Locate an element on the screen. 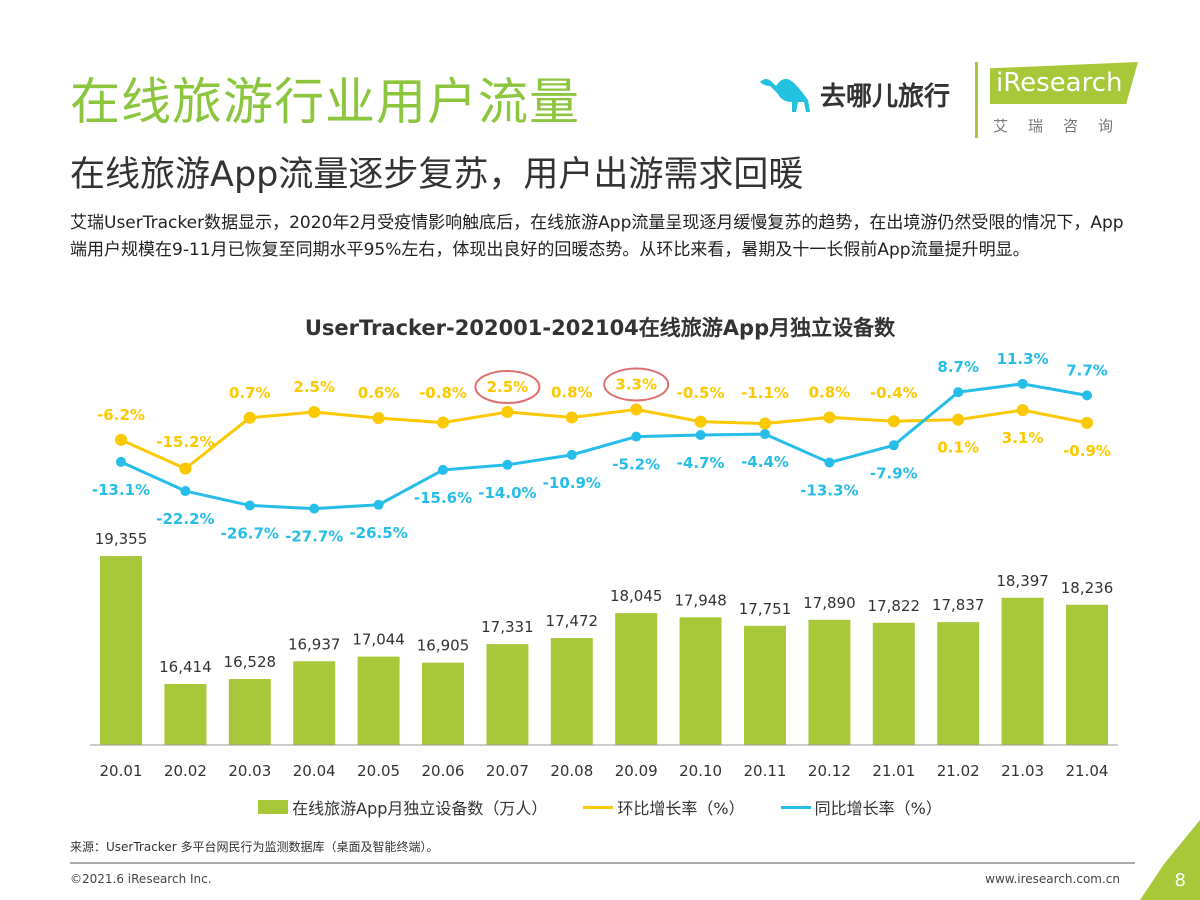  x-tick-label: 20.09 is located at coordinates (636, 771).